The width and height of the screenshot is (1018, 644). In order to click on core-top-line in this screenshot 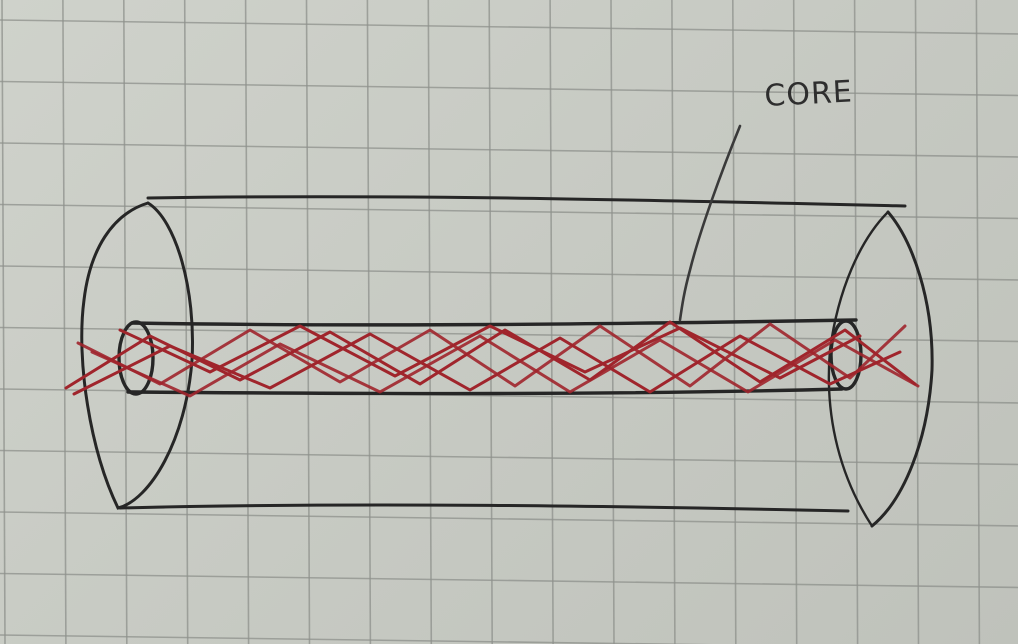, I will do `click(494, 322)`.